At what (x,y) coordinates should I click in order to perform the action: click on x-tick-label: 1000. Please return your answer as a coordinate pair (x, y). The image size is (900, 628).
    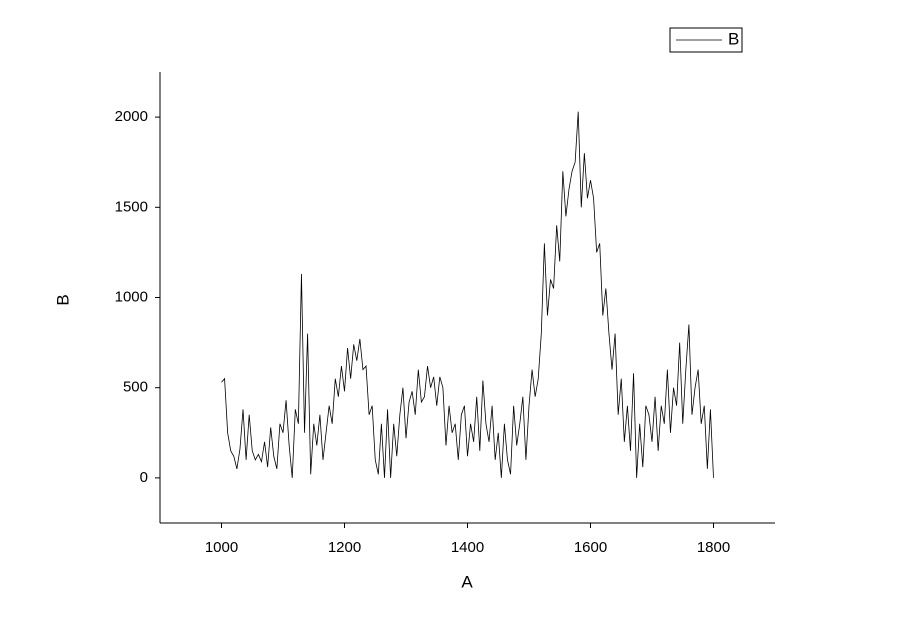
    Looking at the image, I should click on (221, 547).